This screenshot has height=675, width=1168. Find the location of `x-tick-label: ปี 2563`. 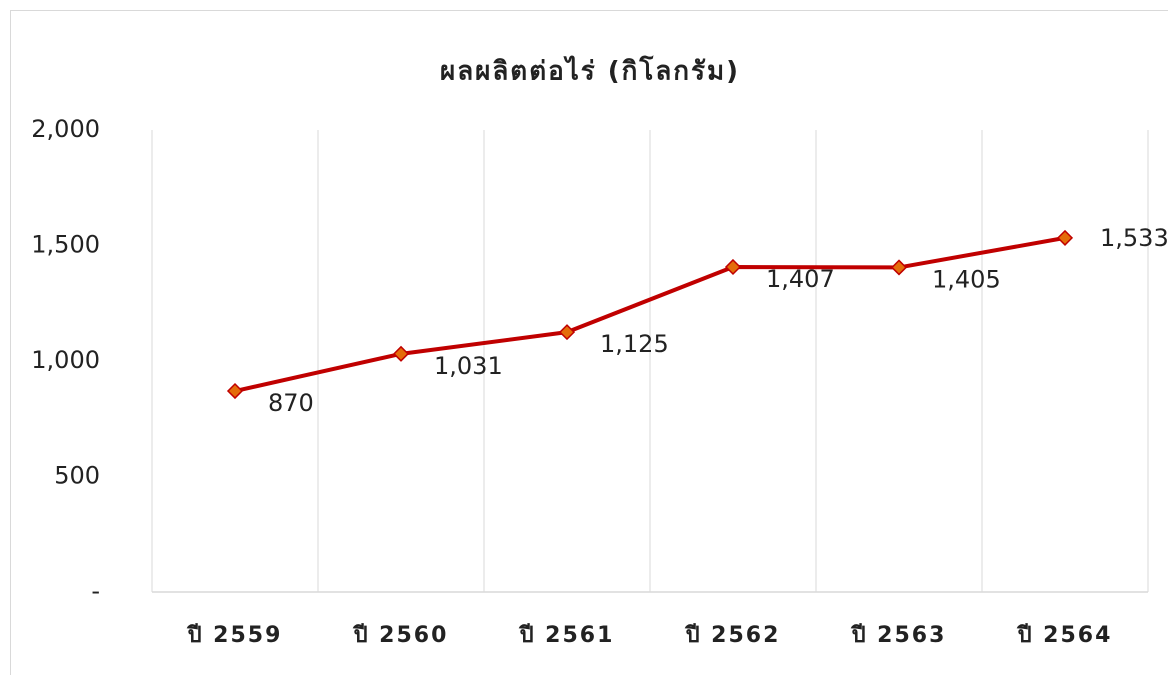

x-tick-label: ปี 2563 is located at coordinates (898, 635).